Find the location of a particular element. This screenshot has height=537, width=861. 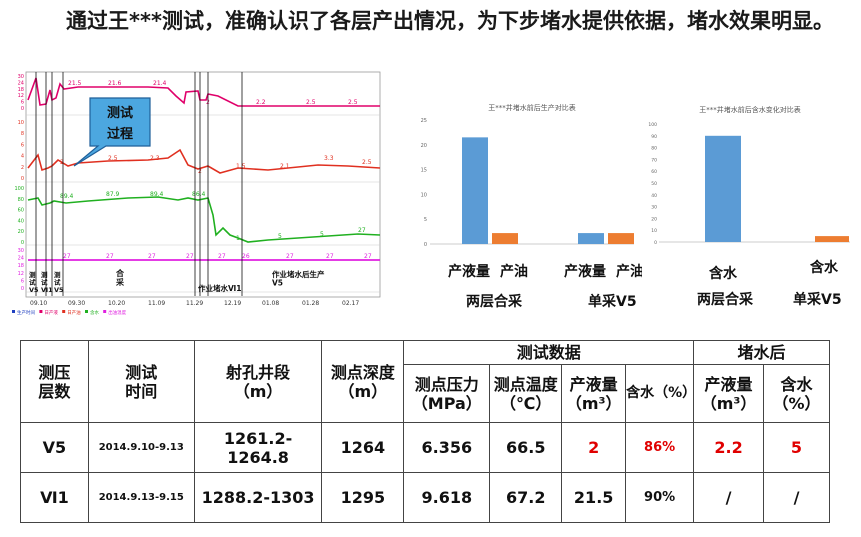

phase-label: 作业堵水后生产 is located at coordinates (298, 274).